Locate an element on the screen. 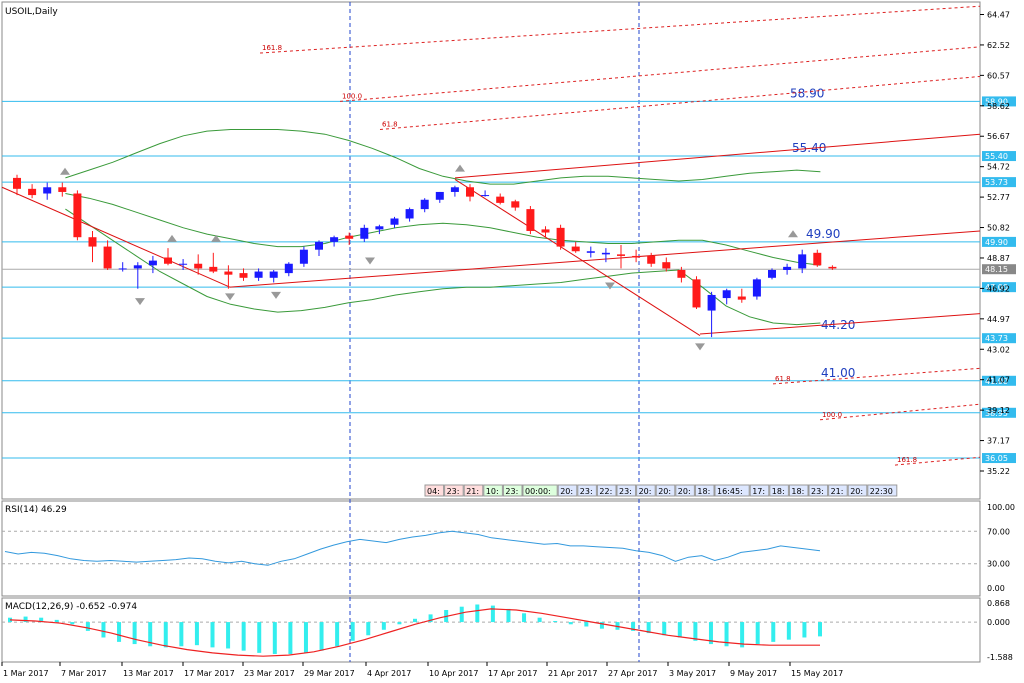 The image size is (1024, 683). price-tick-label: 50.82 is located at coordinates (998, 228).